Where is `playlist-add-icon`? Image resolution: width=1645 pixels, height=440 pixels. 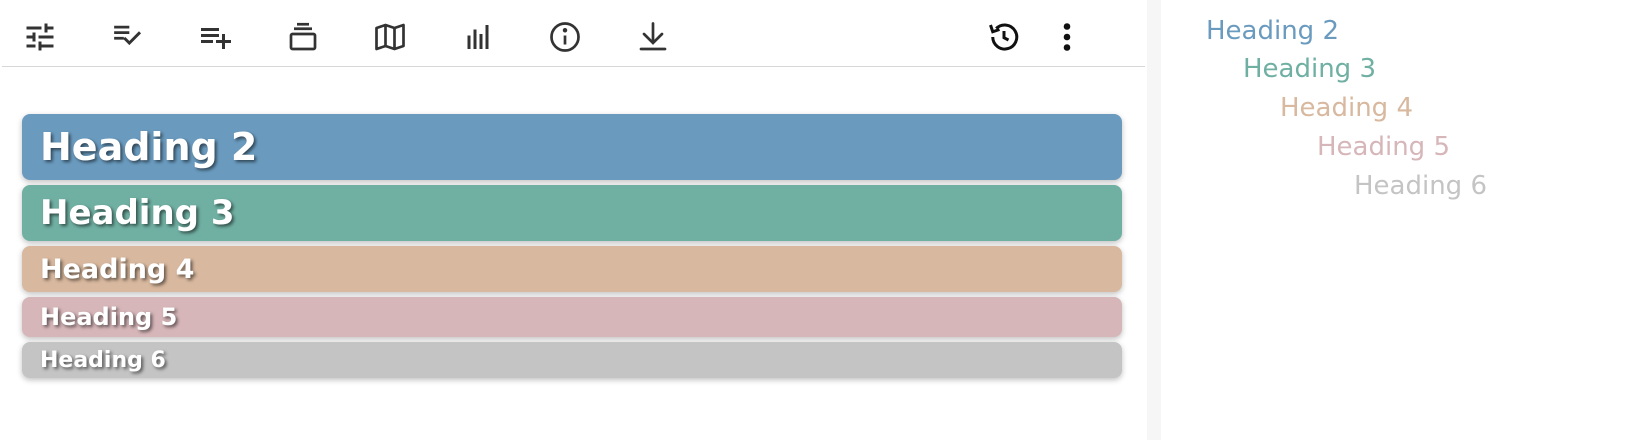 playlist-add-icon is located at coordinates (216, 37).